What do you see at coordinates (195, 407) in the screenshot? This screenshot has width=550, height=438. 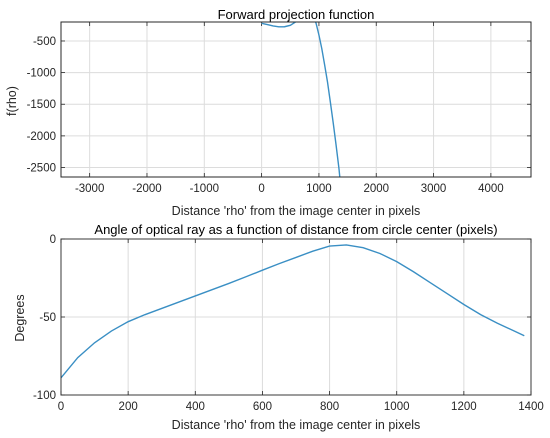 I see `angle-x-tick-label: 400` at bounding box center [195, 407].